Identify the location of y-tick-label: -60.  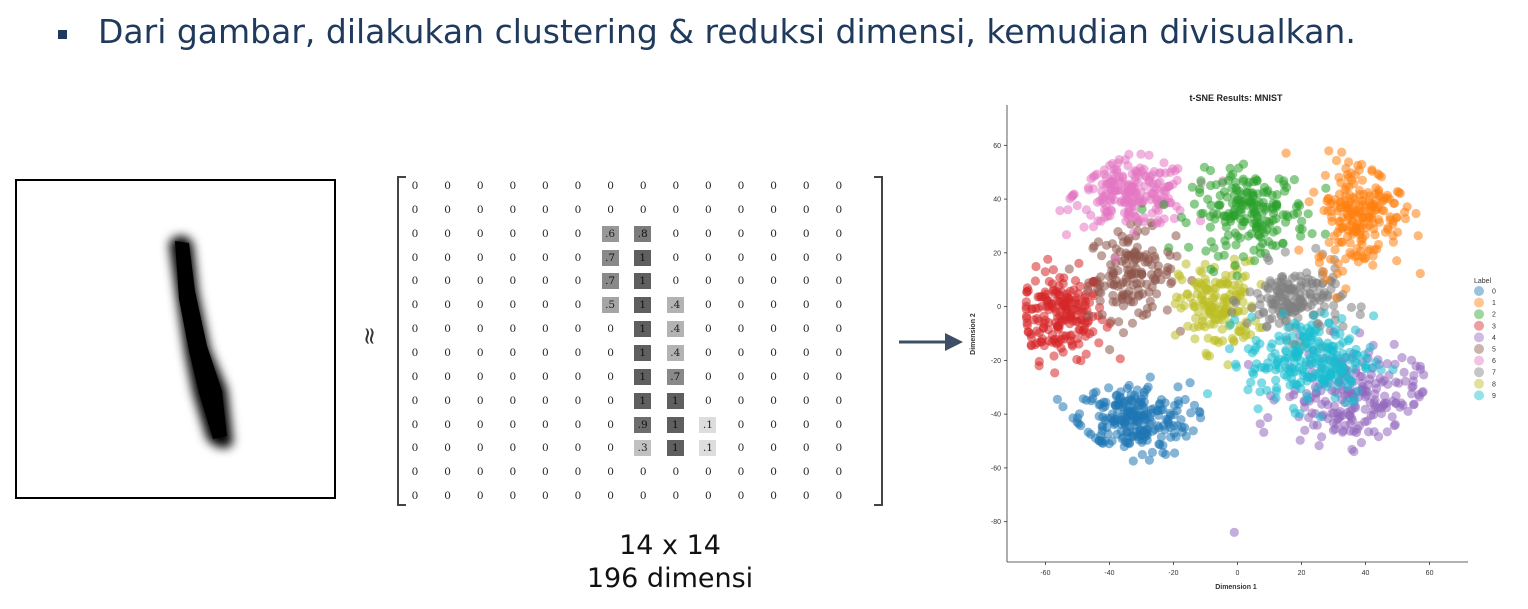
(996, 468).